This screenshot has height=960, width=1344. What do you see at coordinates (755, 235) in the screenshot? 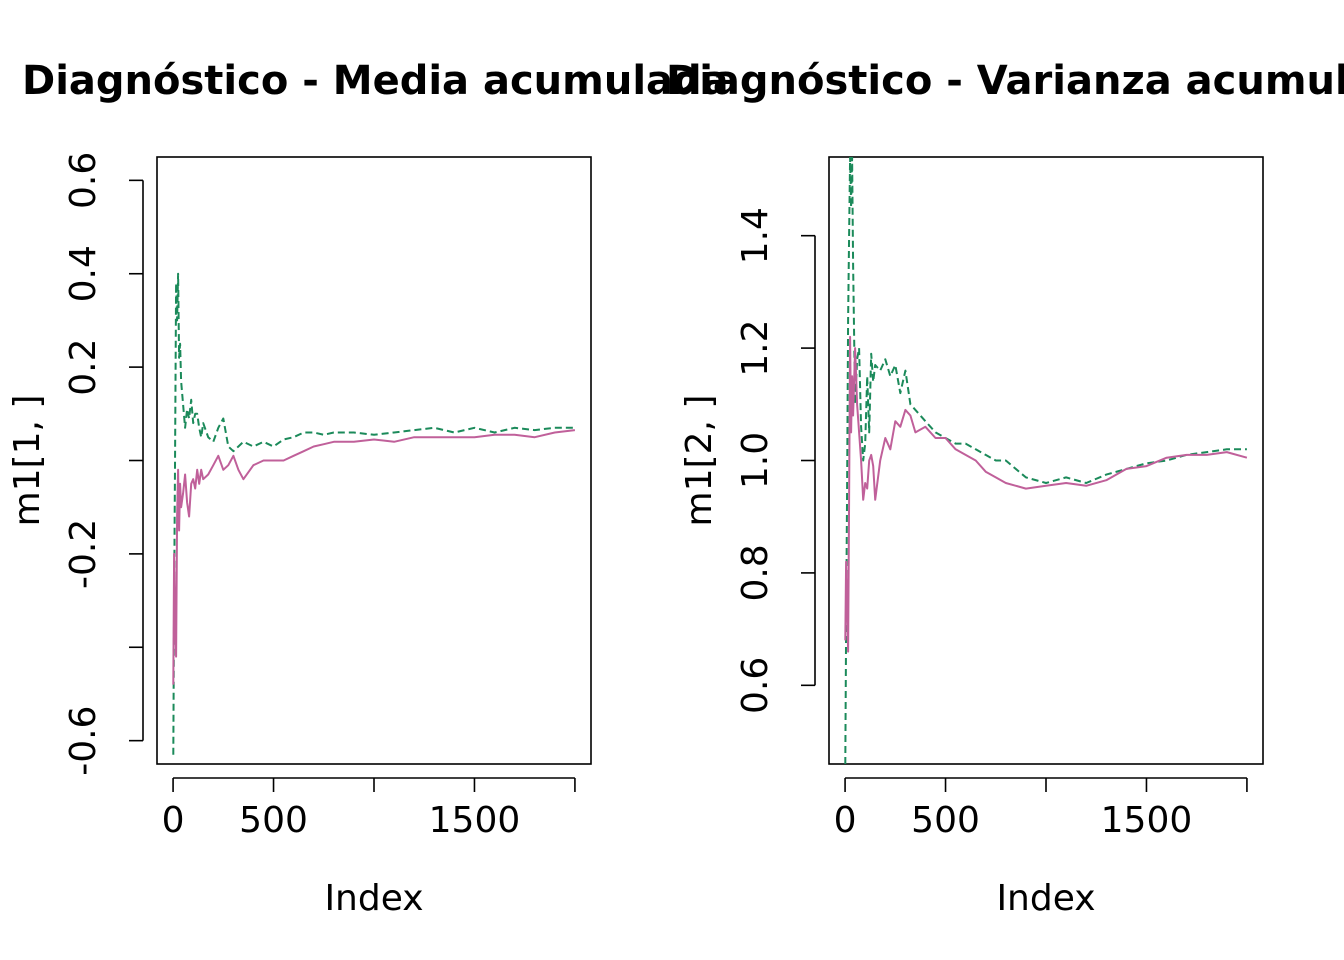
I see `y-tick-label: 1.4` at bounding box center [755, 235].